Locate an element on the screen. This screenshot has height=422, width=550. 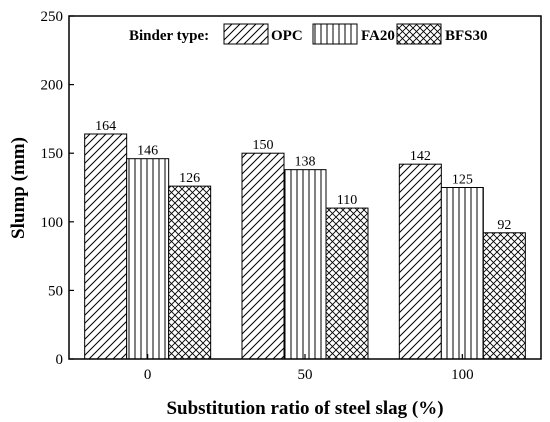
data-label-opc-0: 164 is located at coordinates (105, 126).